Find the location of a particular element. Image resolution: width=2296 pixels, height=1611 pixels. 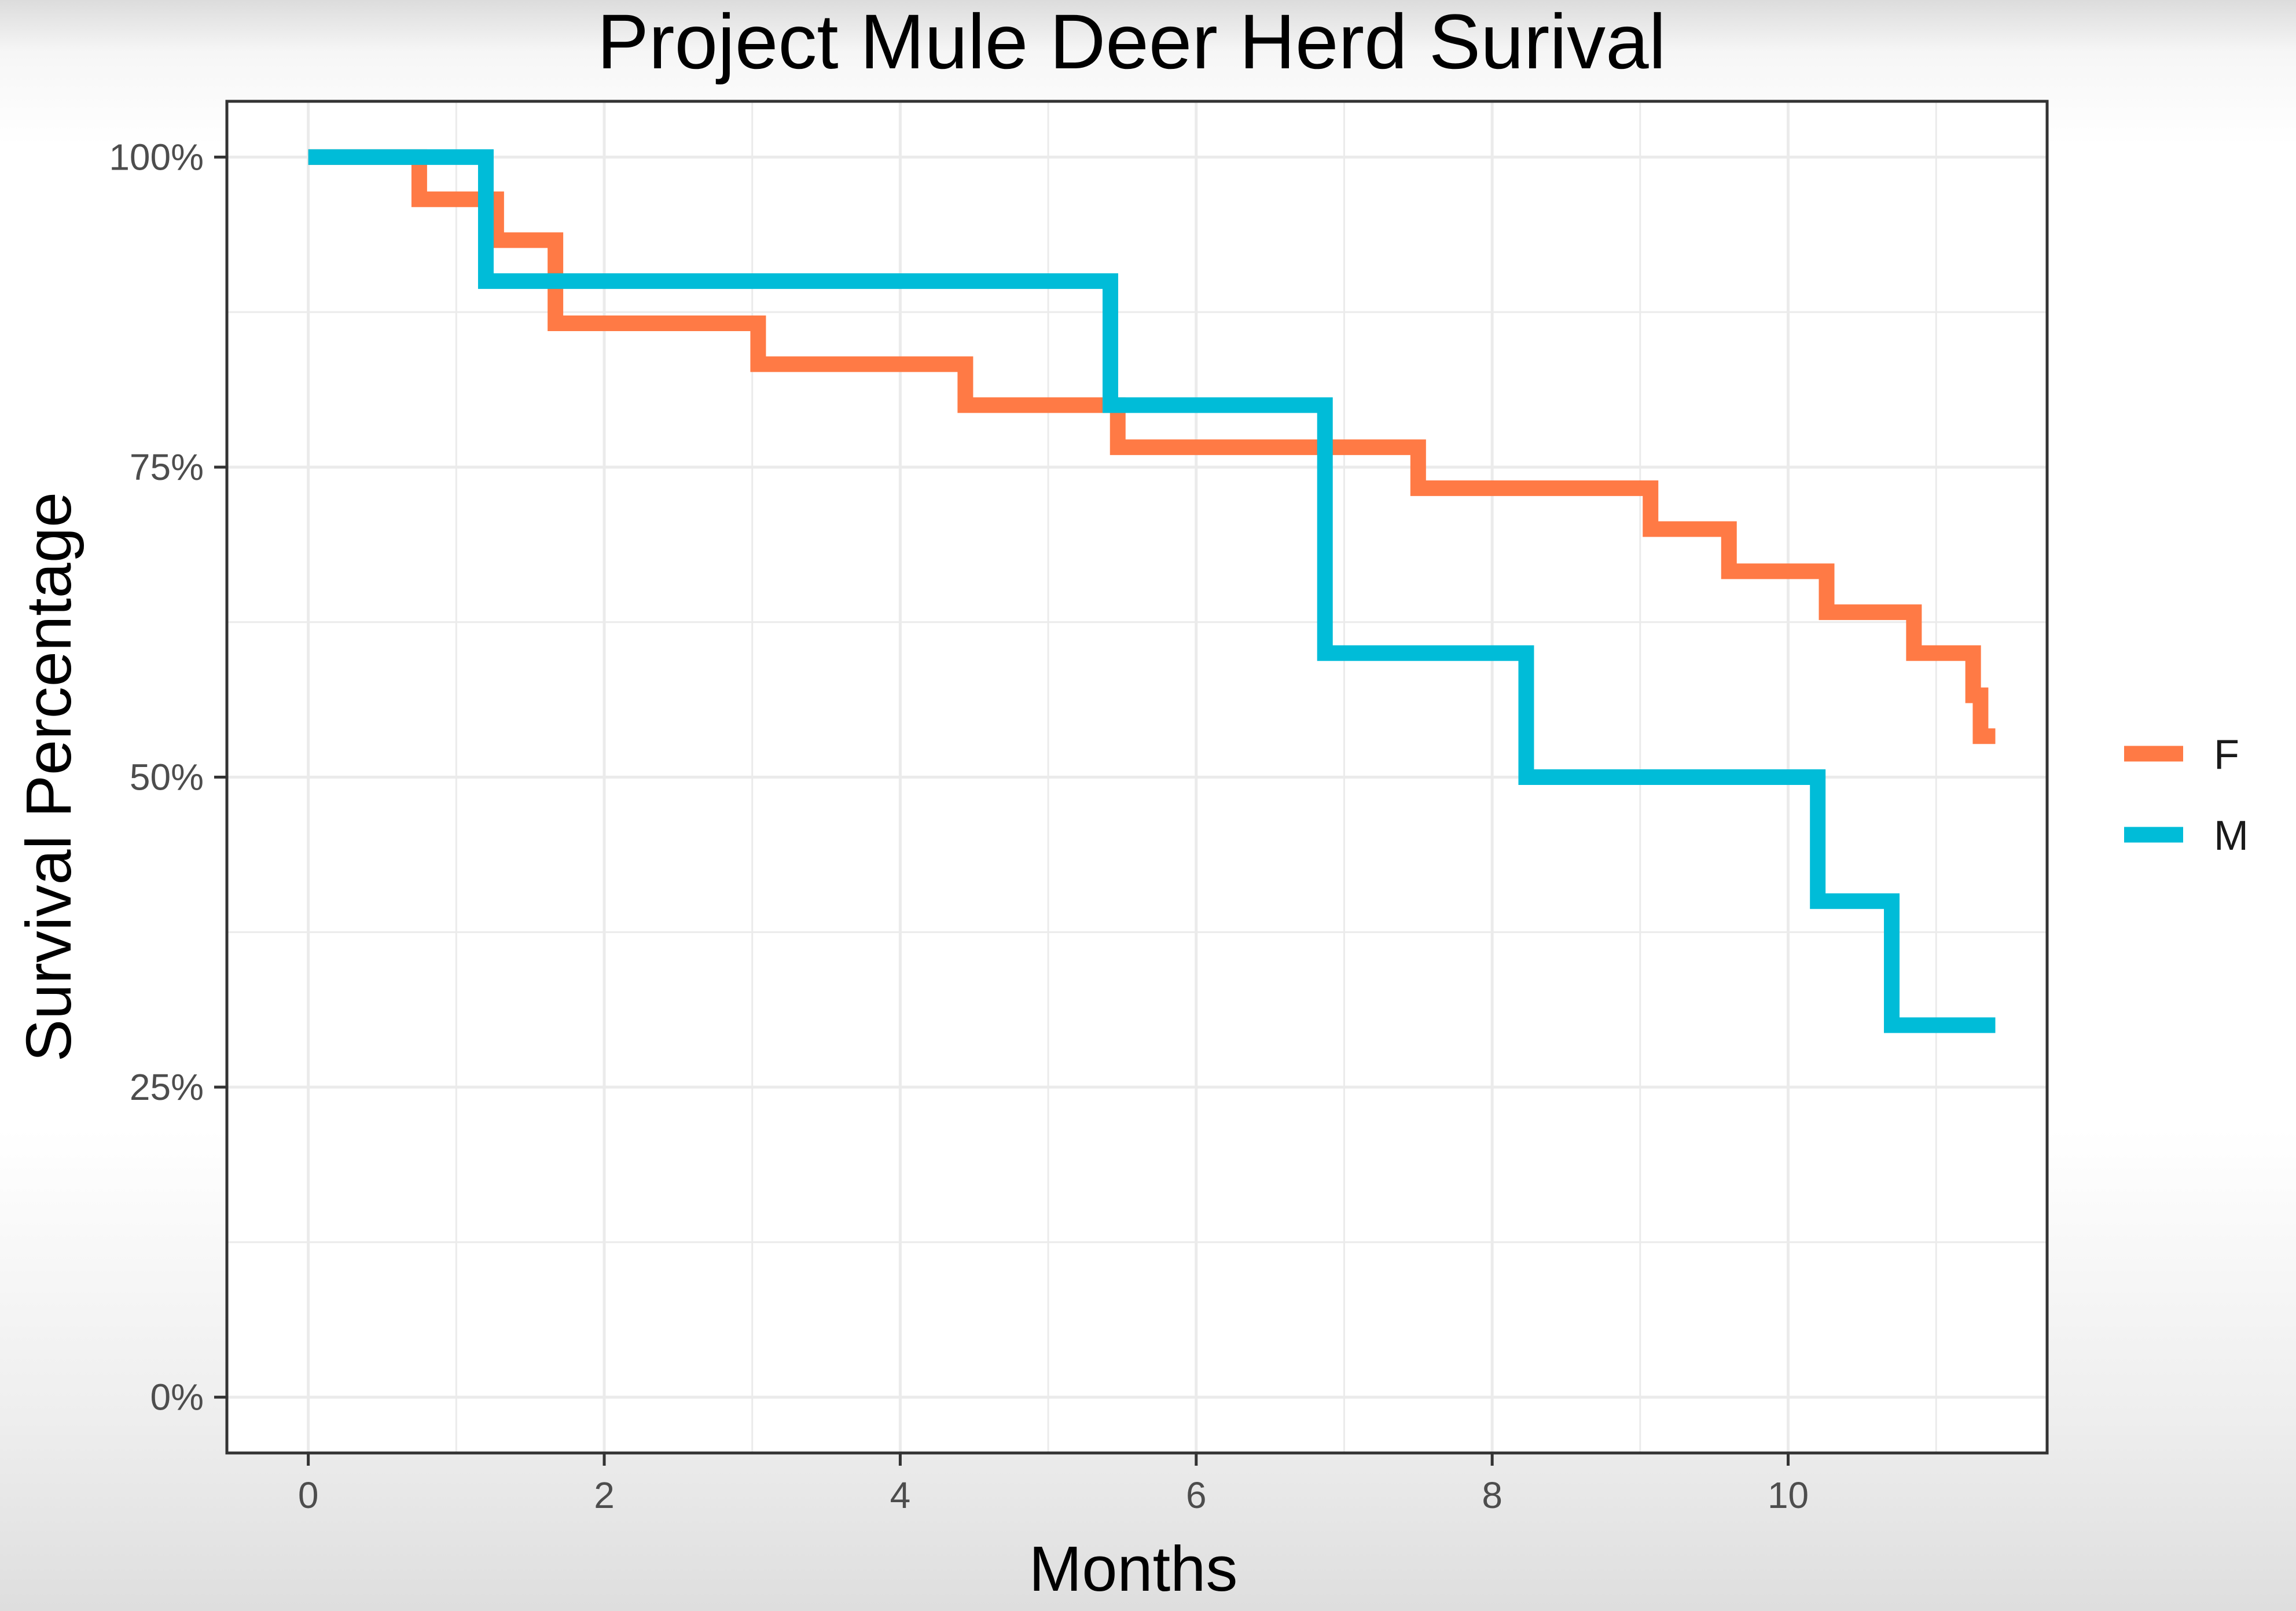

x-tick-label: 8 is located at coordinates (1492, 1495).